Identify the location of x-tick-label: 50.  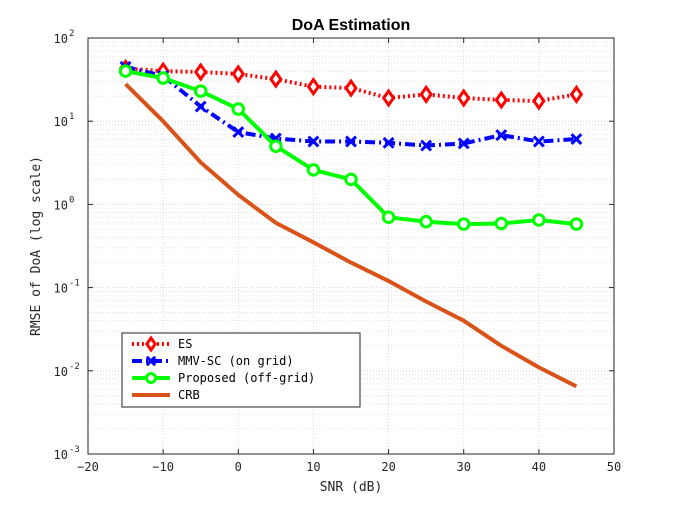
(614, 467).